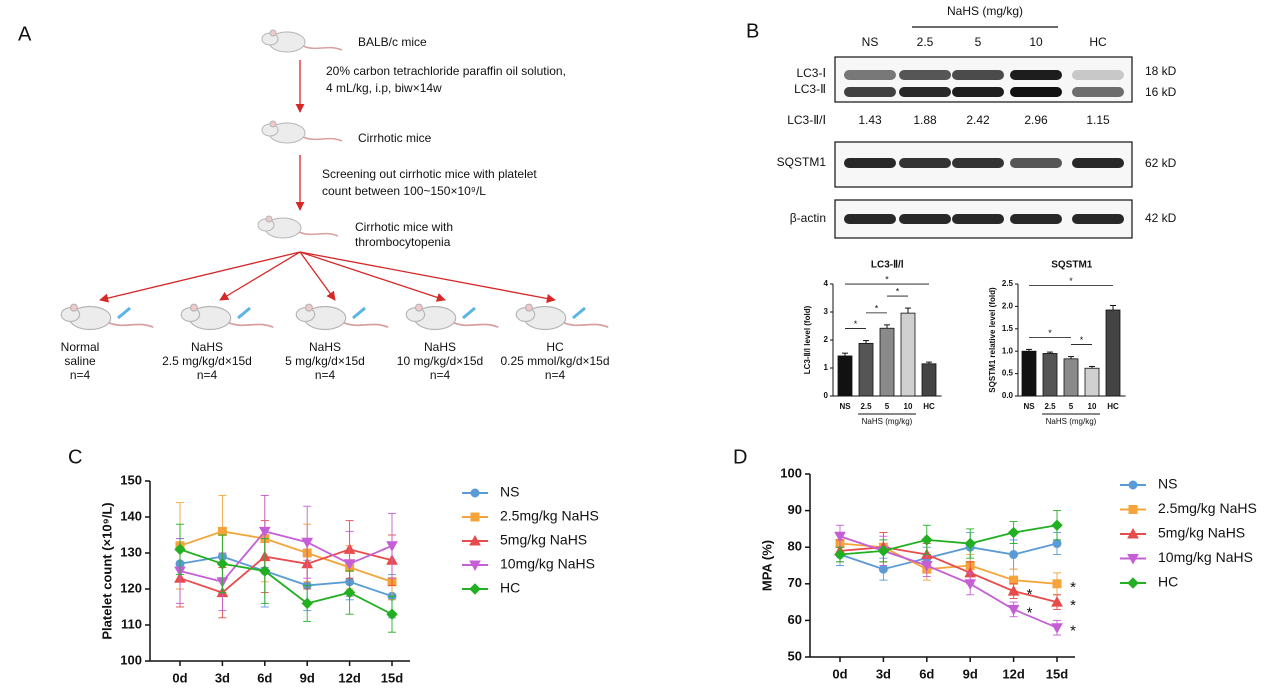 Image resolution: width=1281 pixels, height=697 pixels. Describe the element at coordinates (978, 42) in the screenshot. I see `lane-label: 5` at that location.